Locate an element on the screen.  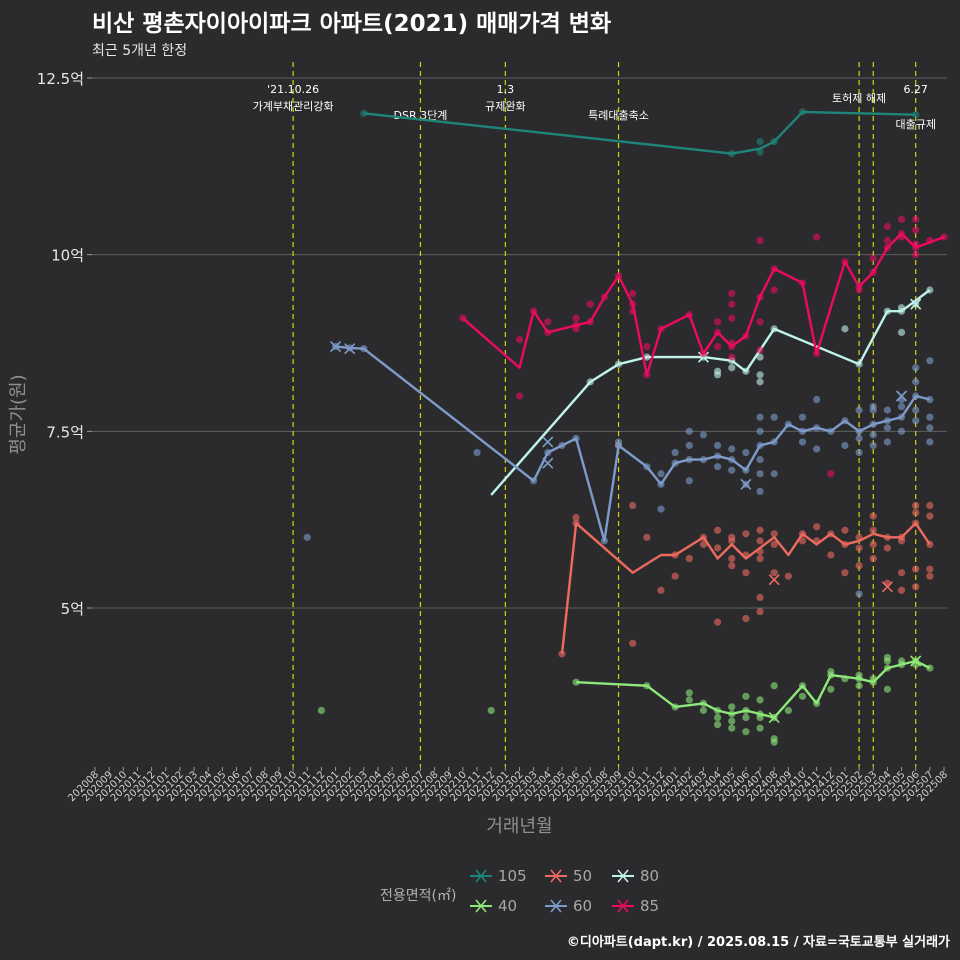
y-axis-label: 평균가(원) is located at coordinates (18, 414).